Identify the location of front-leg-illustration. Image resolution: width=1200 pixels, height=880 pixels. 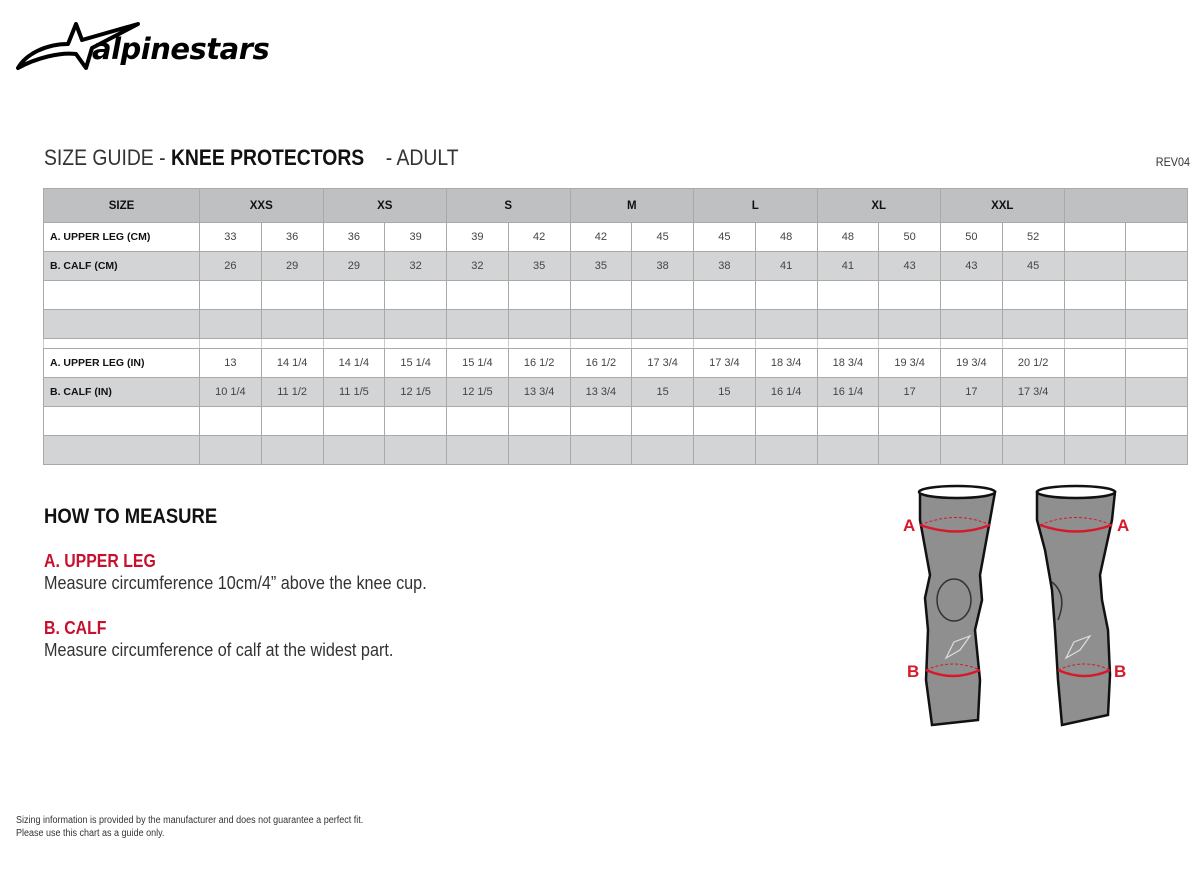
(957, 605).